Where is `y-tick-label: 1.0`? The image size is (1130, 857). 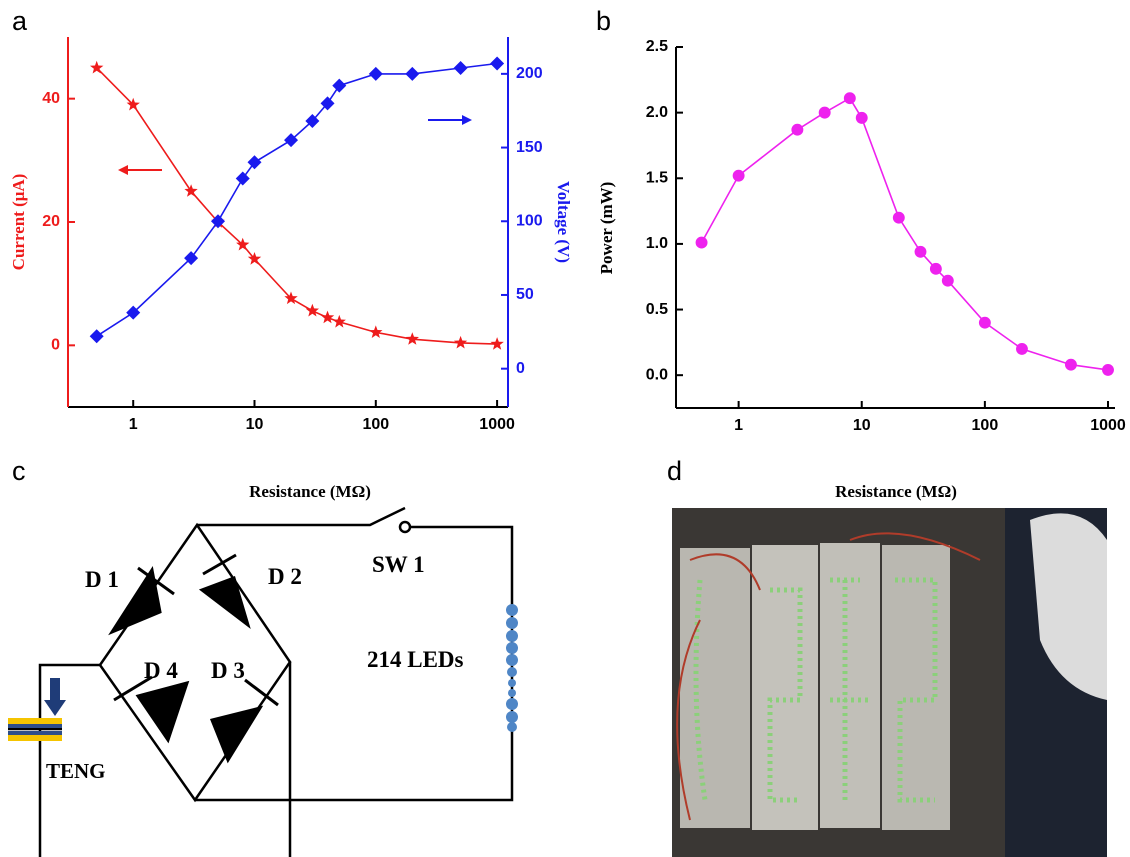 y-tick-label: 1.0 is located at coordinates (657, 243).